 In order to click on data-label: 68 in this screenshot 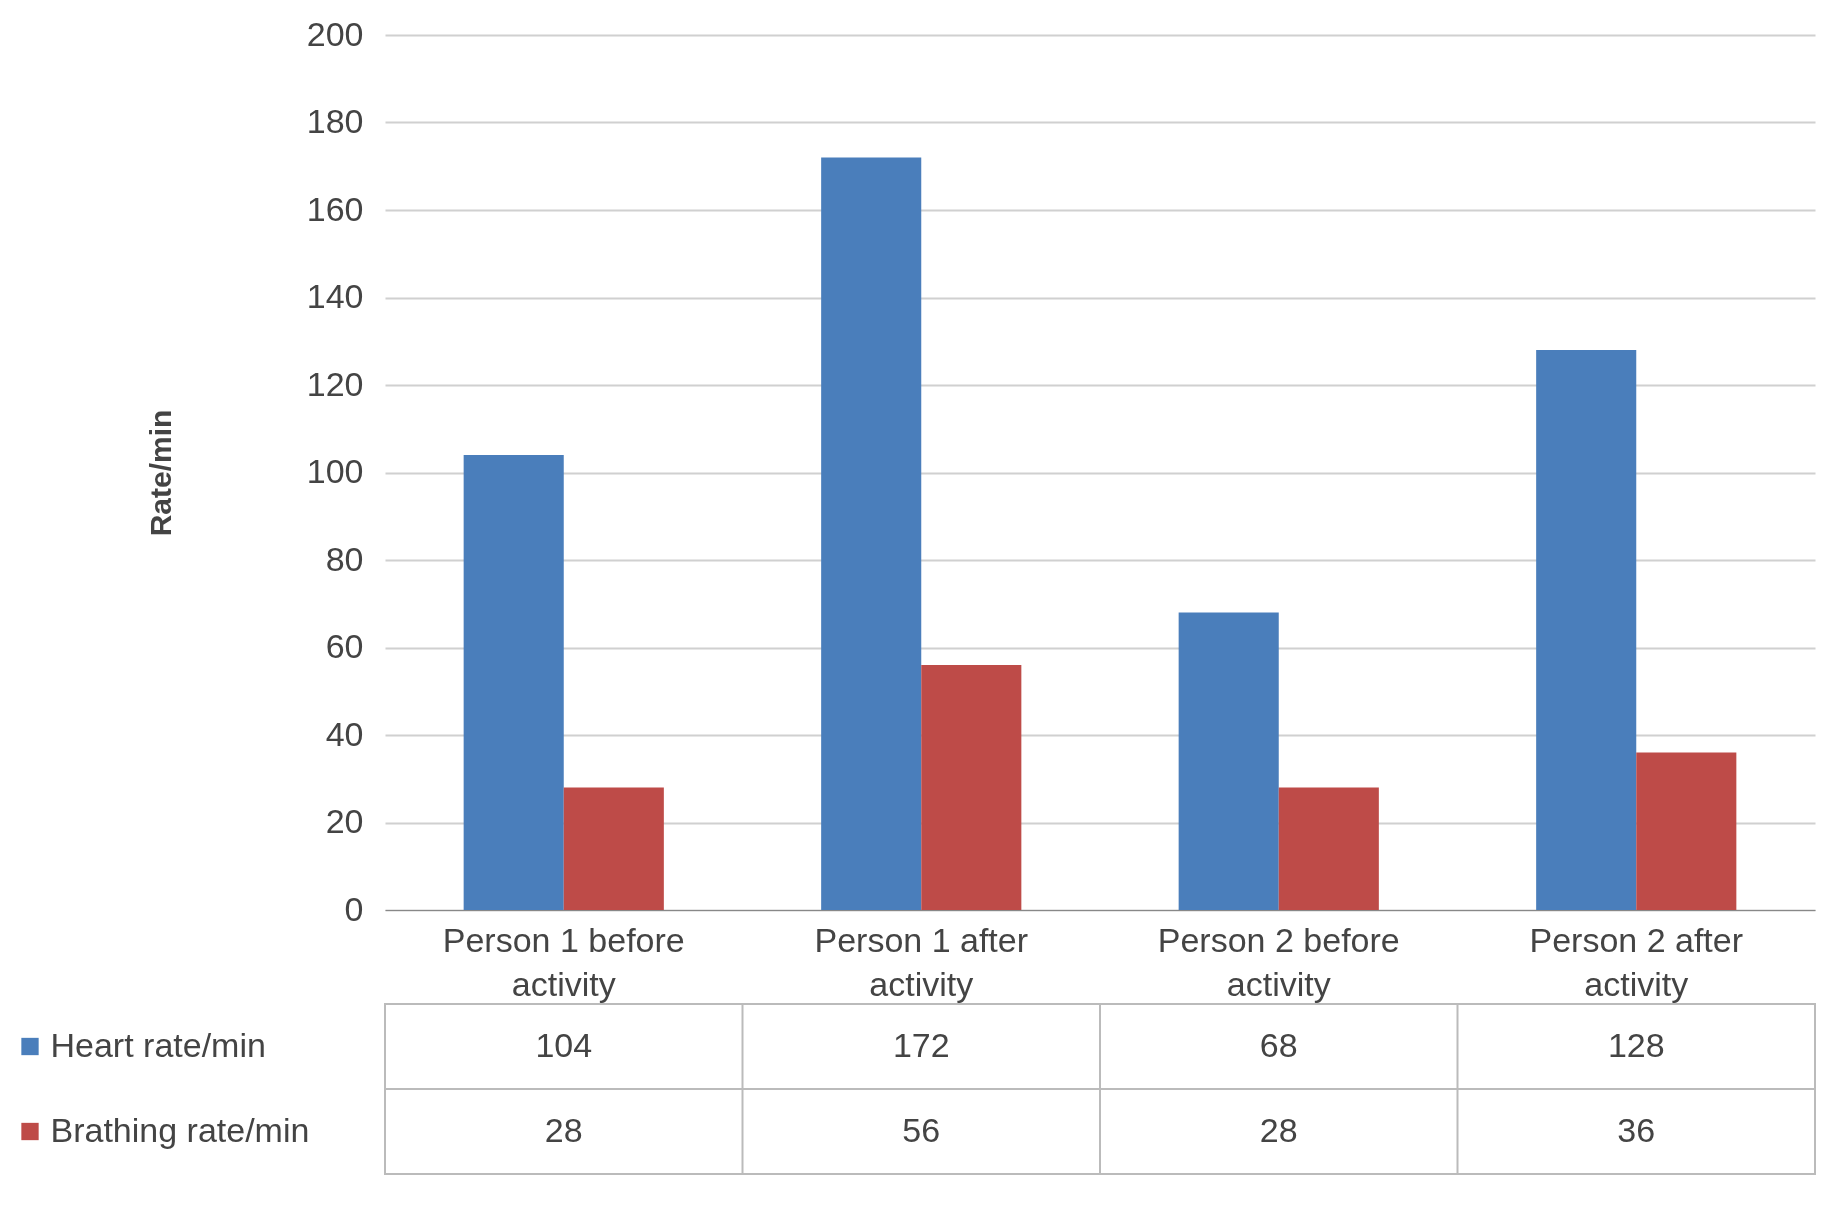, I will do `click(1278, 1044)`.